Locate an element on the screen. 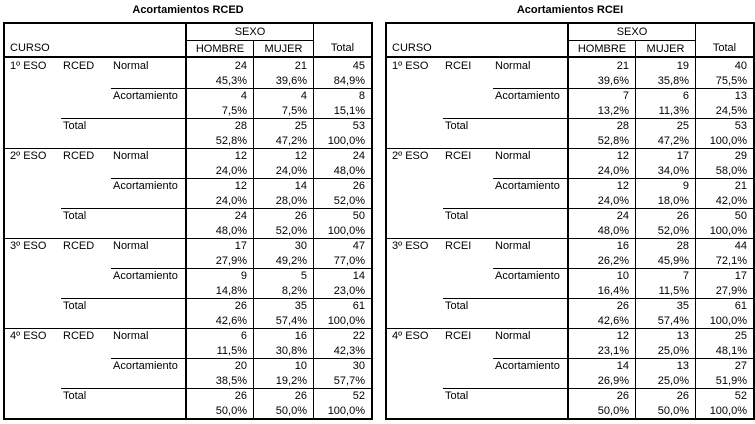  cell-curso: 4º ESO is located at coordinates (415, 335).